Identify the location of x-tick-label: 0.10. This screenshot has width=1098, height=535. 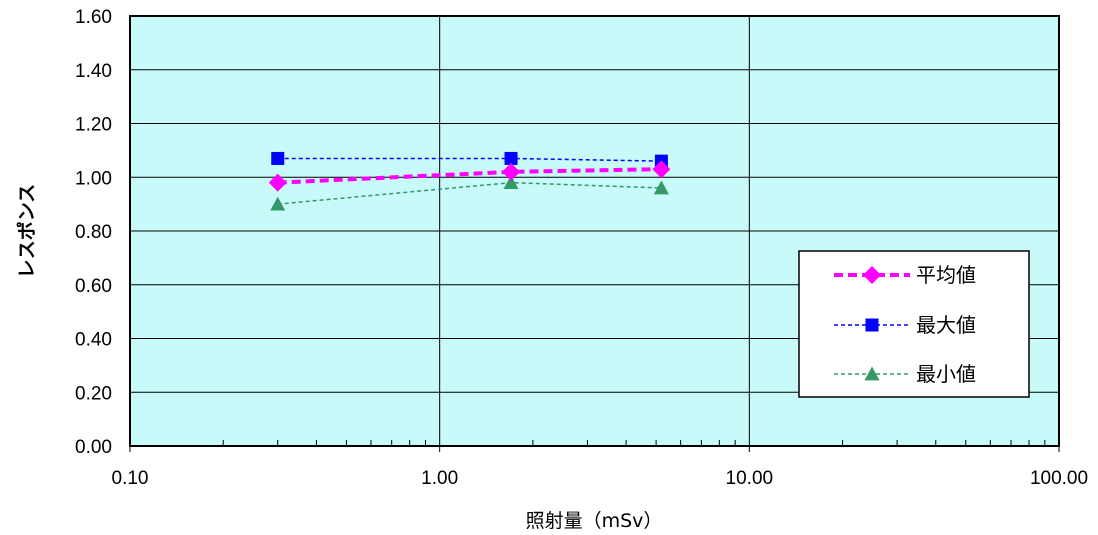
(130, 478).